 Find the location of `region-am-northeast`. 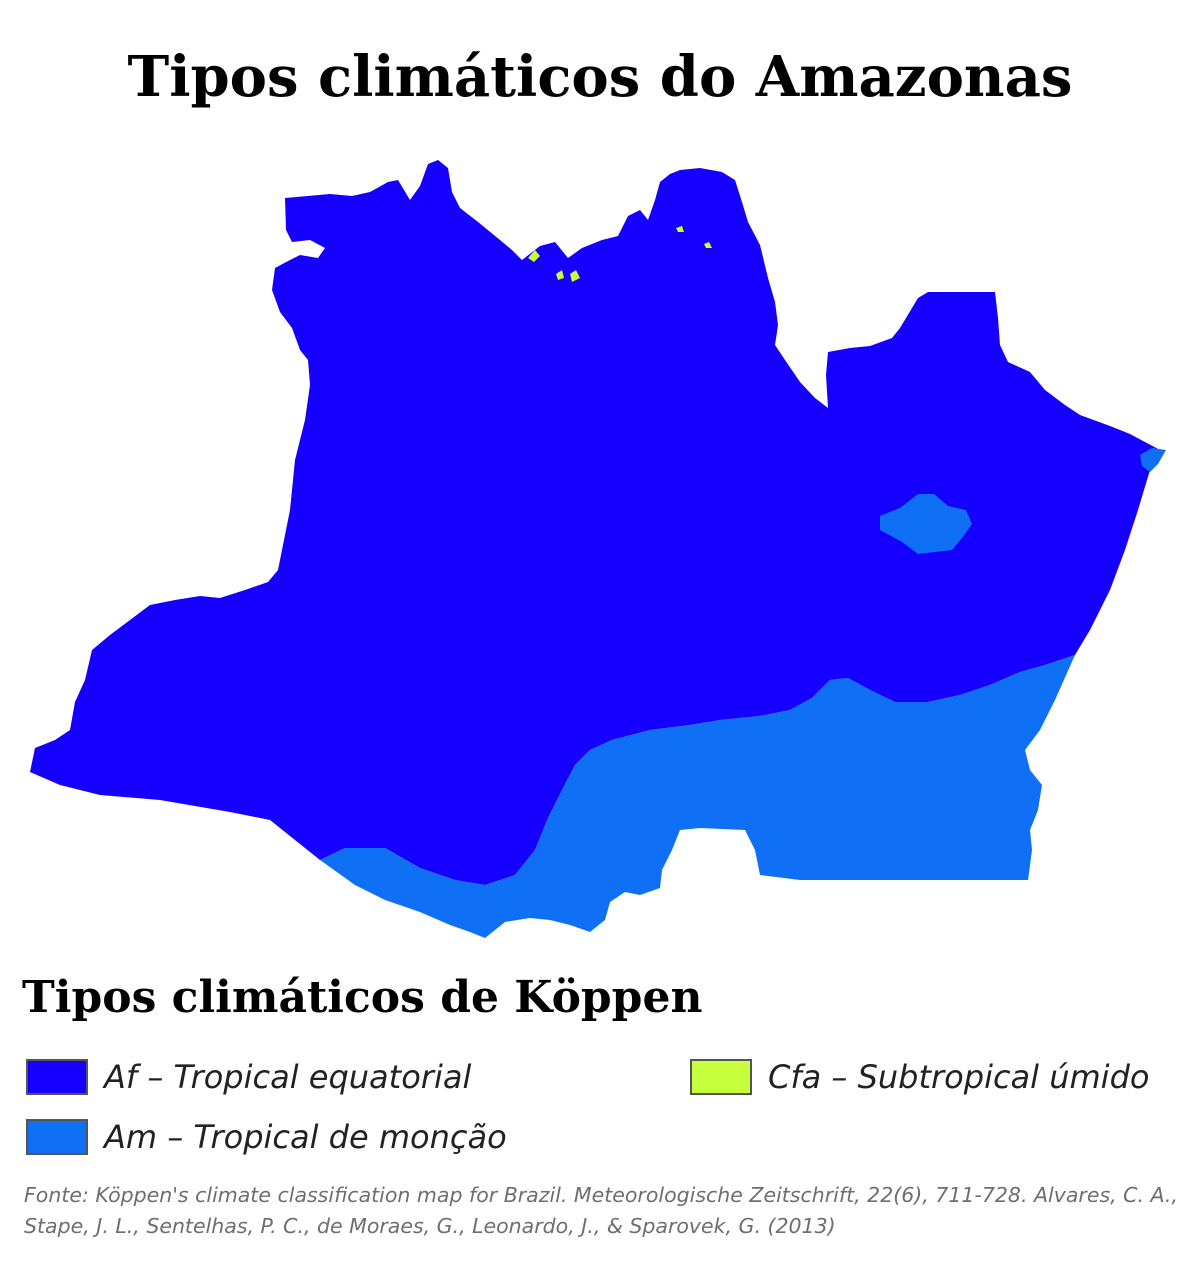

region-am-northeast is located at coordinates (1153, 460).